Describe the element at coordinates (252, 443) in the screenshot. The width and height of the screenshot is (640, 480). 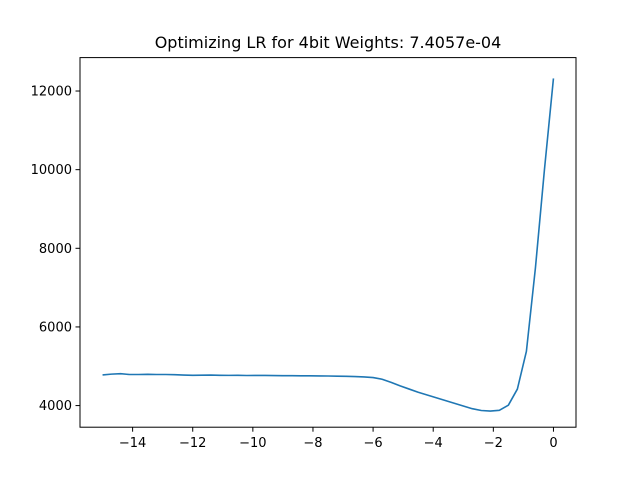
I see `x-tick-label: −10` at that location.